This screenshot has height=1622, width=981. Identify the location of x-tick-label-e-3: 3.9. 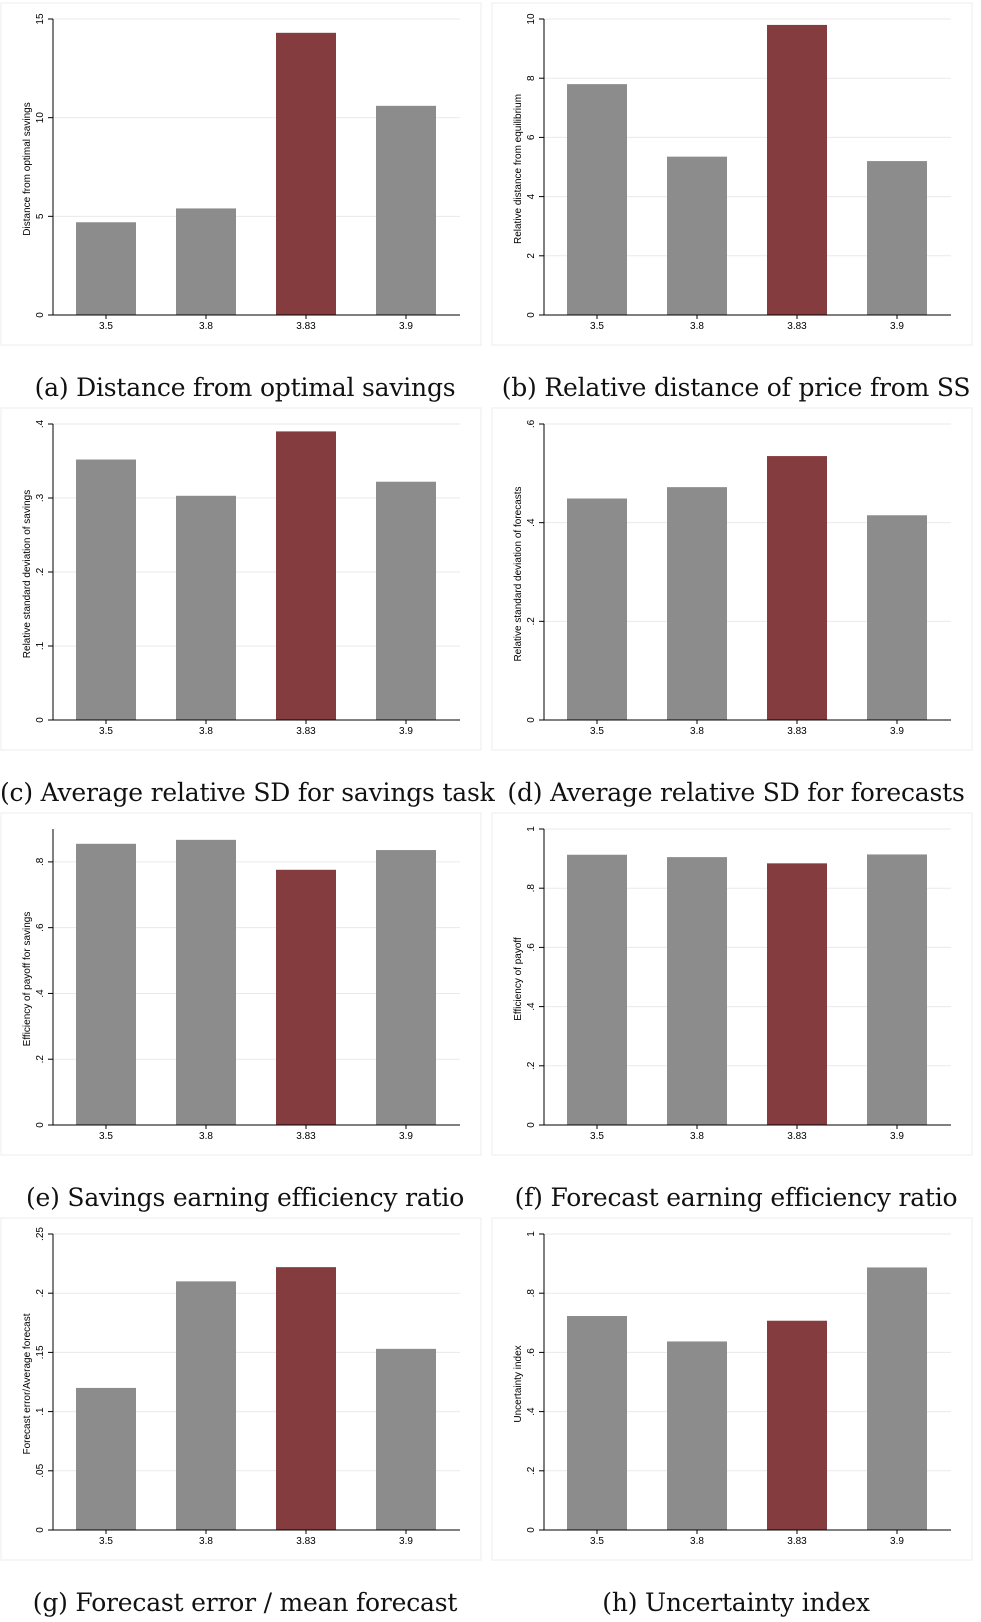
(406, 1136).